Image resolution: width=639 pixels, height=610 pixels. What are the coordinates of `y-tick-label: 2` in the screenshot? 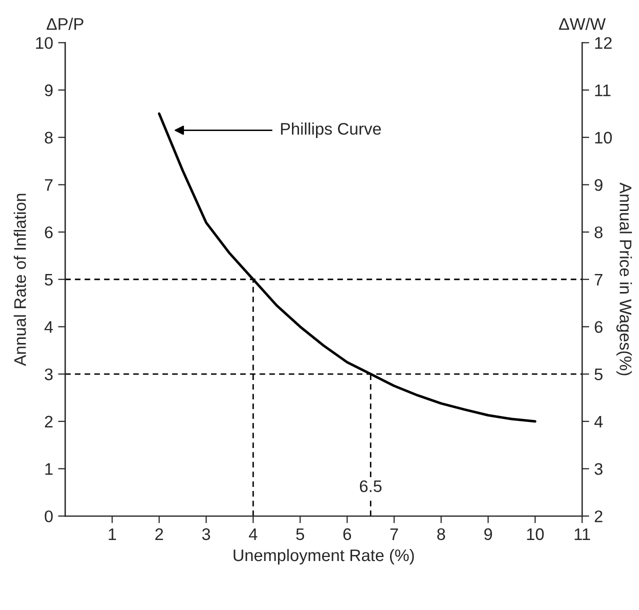 It's located at (48, 422).